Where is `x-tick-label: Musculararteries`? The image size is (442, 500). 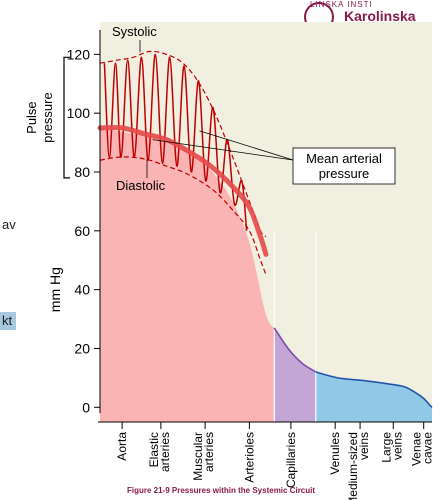 x-tick-label: Musculararteries is located at coordinates (203, 456).